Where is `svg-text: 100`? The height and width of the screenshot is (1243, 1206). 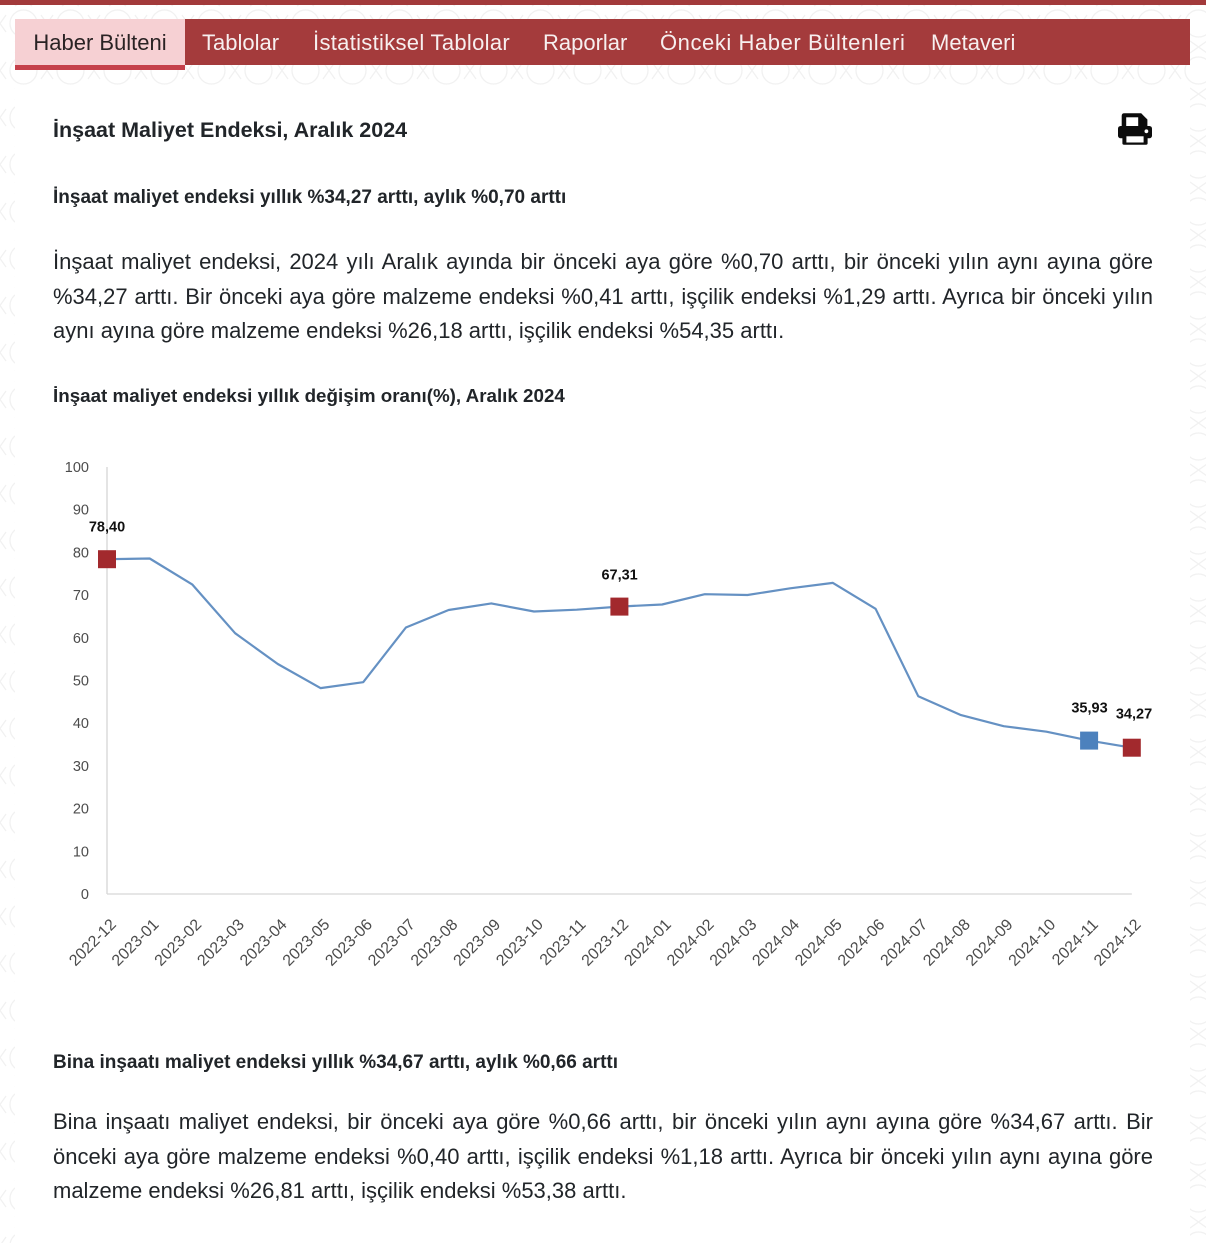 svg-text: 100 is located at coordinates (77, 468).